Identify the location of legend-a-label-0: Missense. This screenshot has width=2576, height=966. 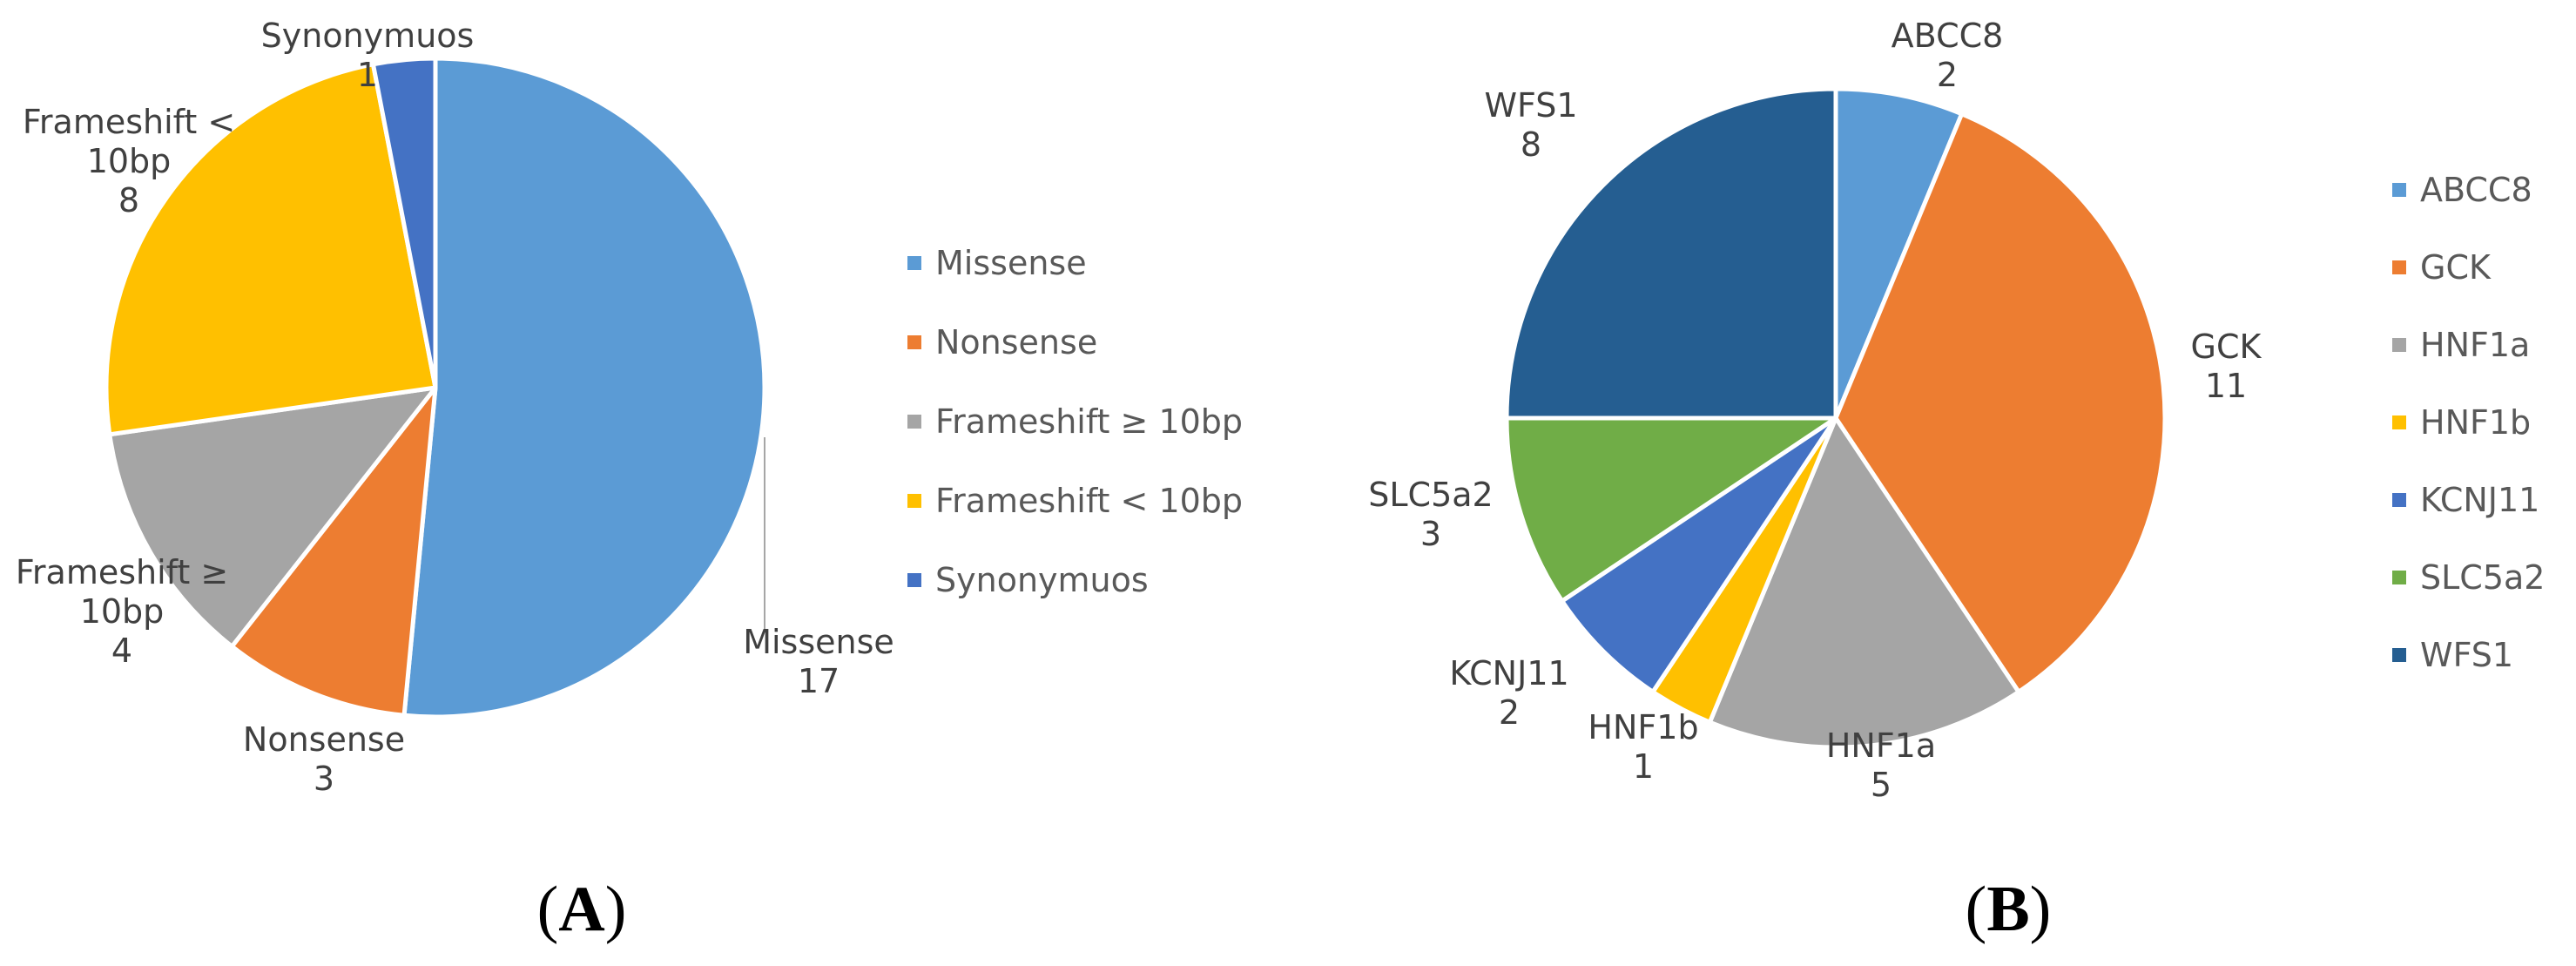
(1011, 263).